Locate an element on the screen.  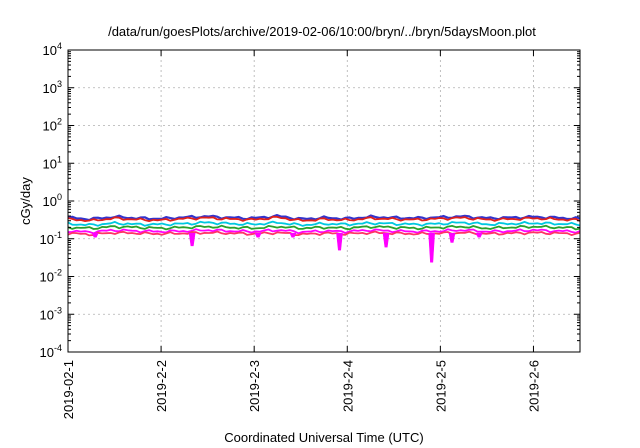
x-tick-label: 2019-02-1 is located at coordinates (68, 389).